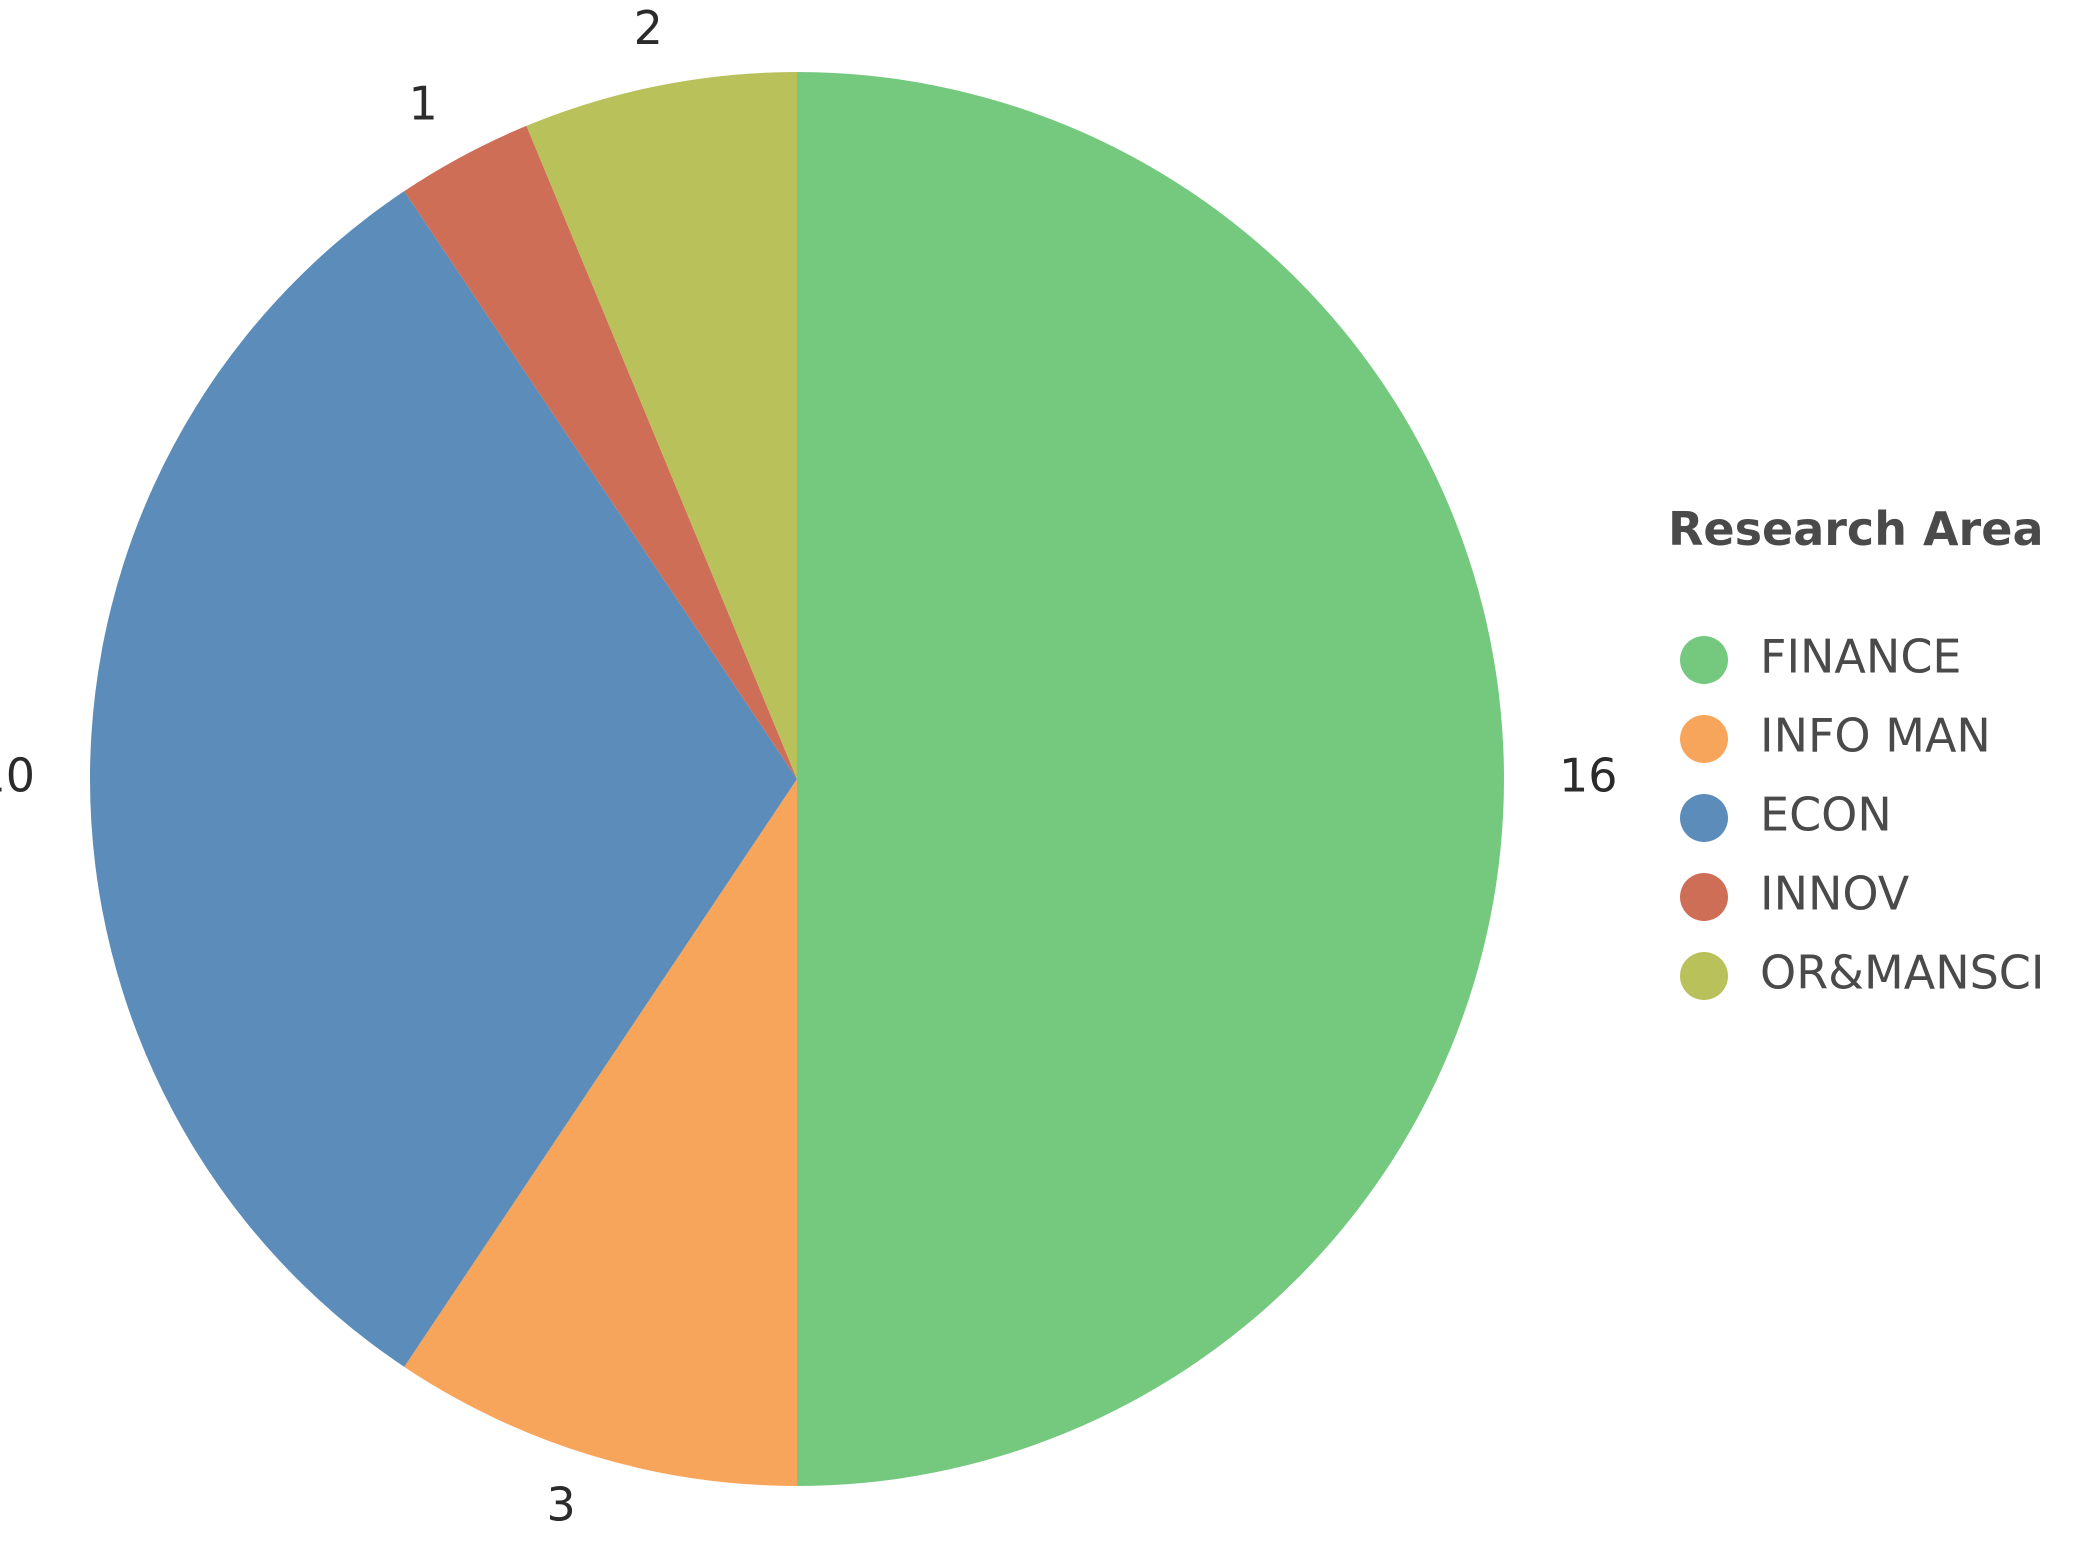 Image resolution: width=2092 pixels, height=1548 pixels. I want to click on data-label-or-mansci: 2, so click(648, 28).